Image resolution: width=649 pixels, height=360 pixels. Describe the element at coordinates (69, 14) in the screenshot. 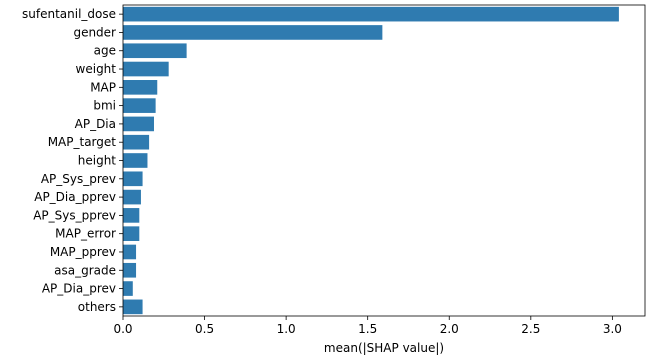

I see `y-tick-label: sufentanil_dose` at that location.